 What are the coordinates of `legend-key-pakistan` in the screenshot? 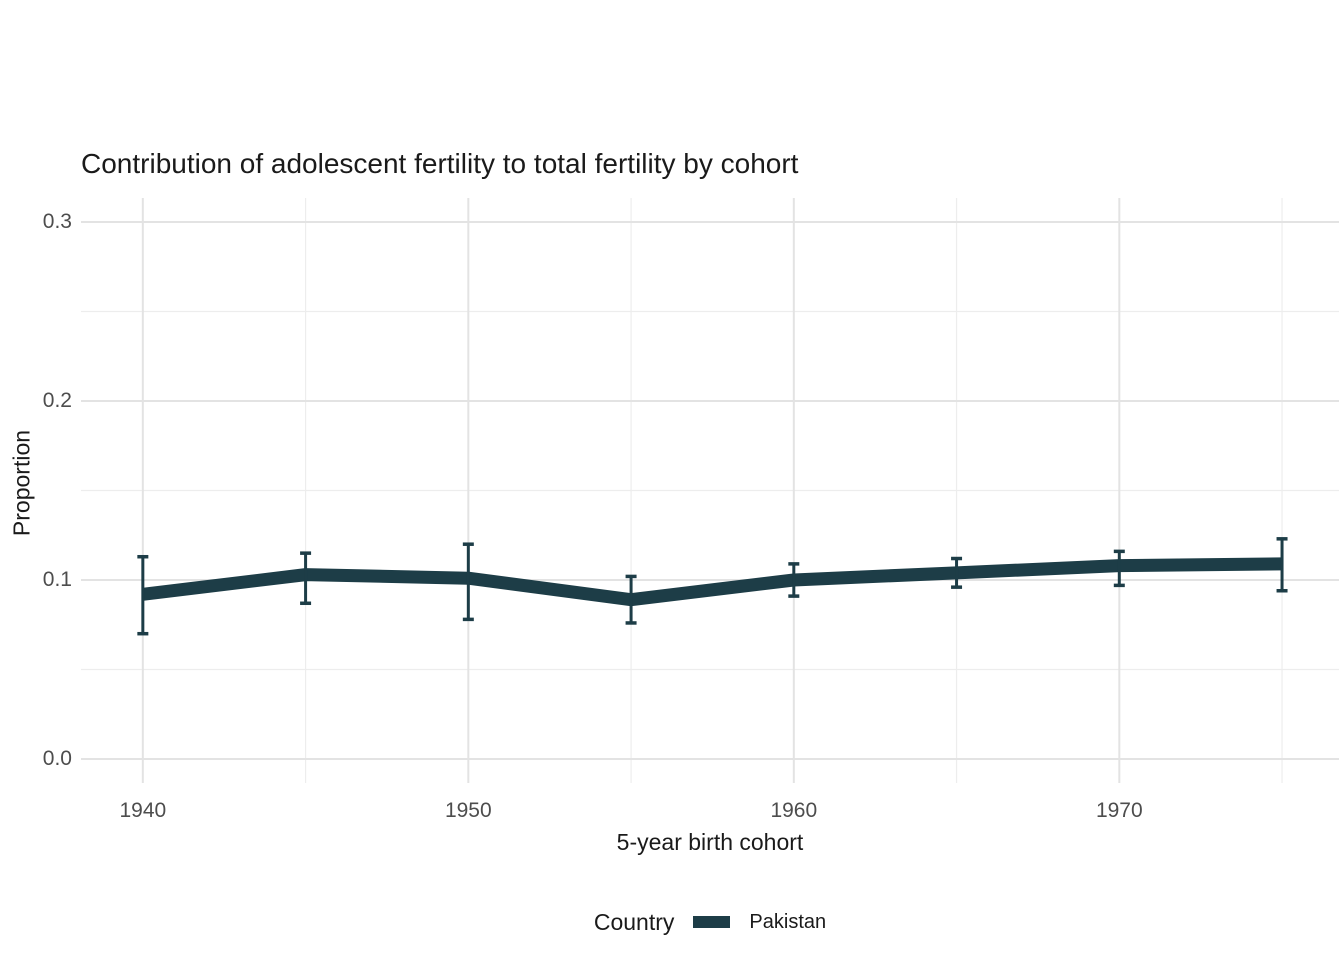 It's located at (712, 922).